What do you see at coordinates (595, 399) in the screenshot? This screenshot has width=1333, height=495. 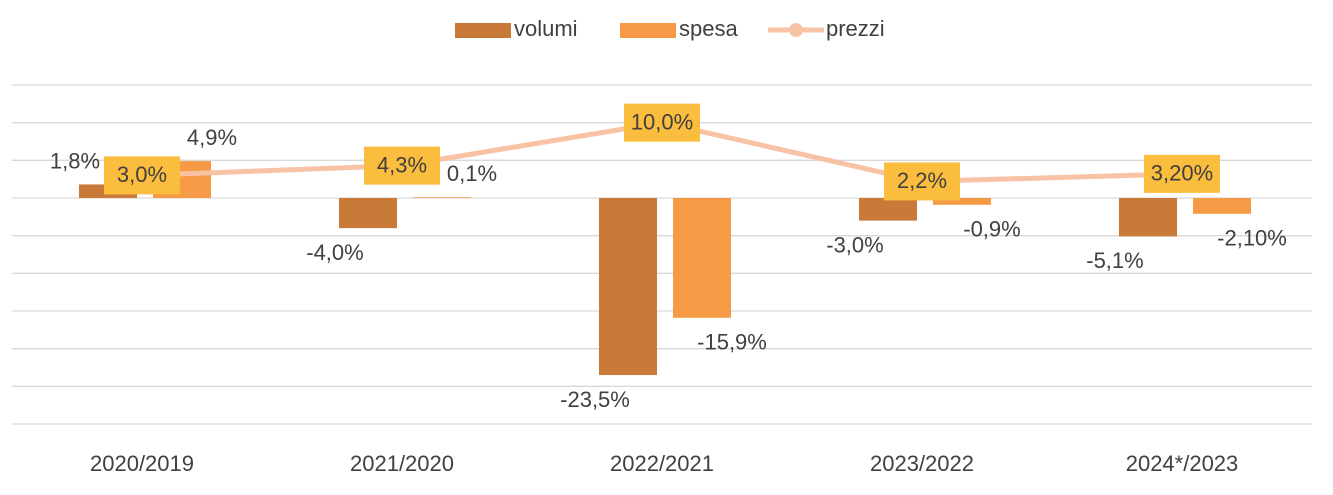 I see `data-label: -23,5%` at bounding box center [595, 399].